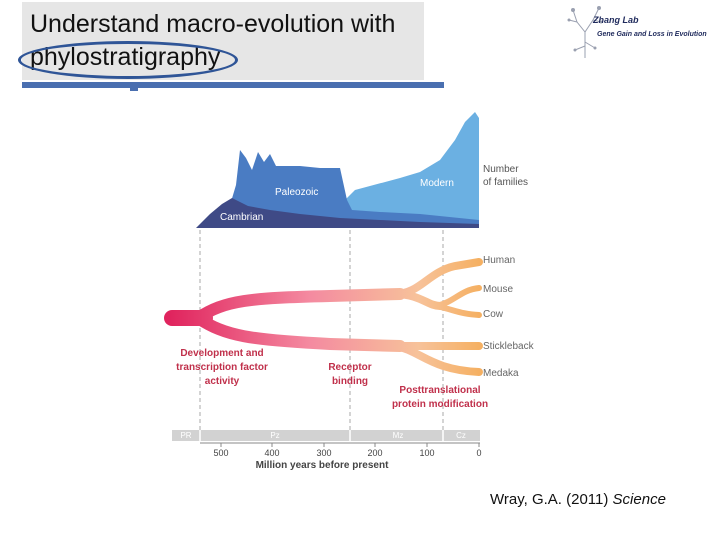 Image resolution: width=720 pixels, height=540 pixels. Describe the element at coordinates (323, 317) in the screenshot. I see `phylogeny-tree` at that location.